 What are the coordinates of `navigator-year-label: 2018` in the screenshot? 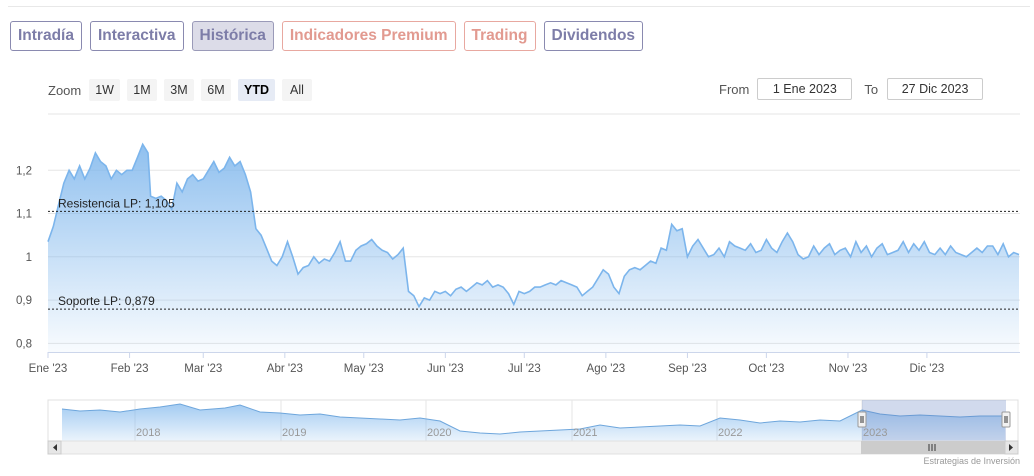 It's located at (148, 433).